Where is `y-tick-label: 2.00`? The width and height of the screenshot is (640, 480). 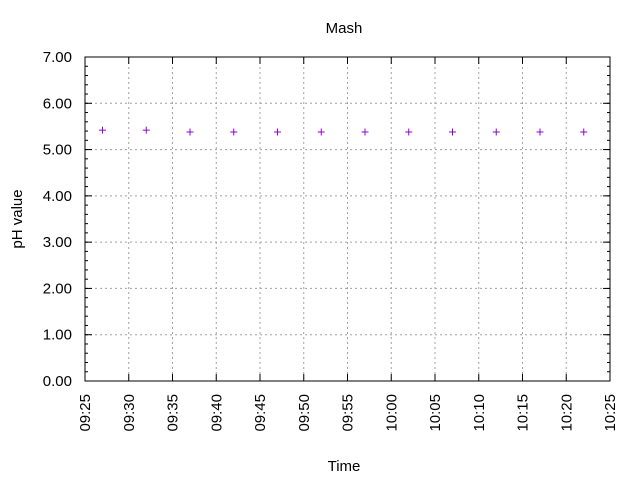
y-tick-label: 2.00 is located at coordinates (57, 288).